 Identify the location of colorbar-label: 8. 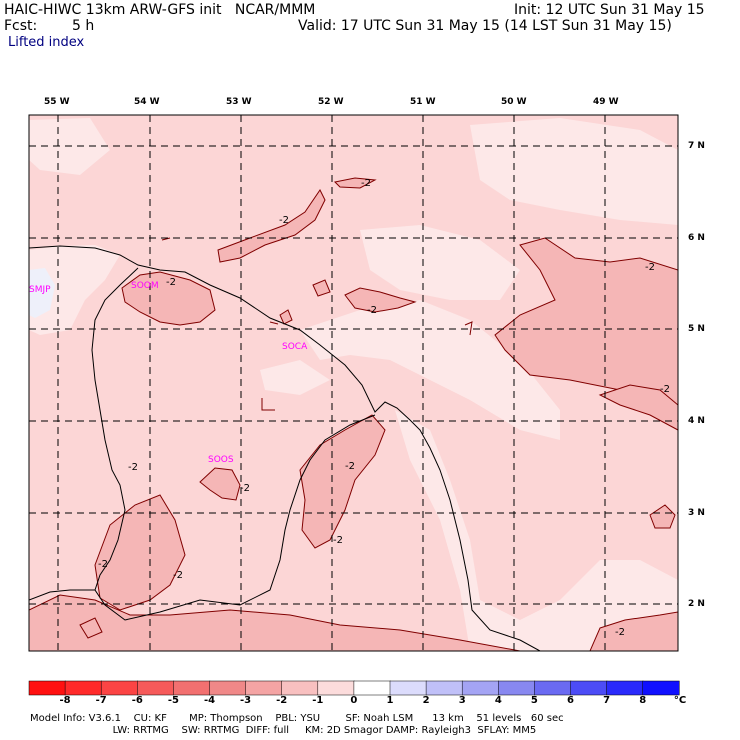
(643, 700).